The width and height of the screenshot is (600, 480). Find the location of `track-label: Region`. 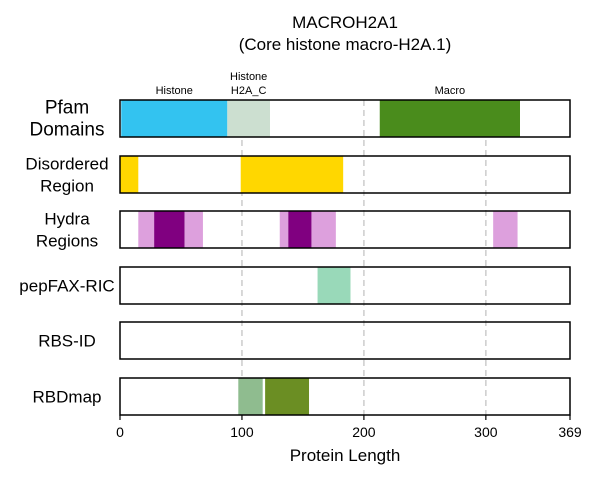

track-label: Region is located at coordinates (67, 186).